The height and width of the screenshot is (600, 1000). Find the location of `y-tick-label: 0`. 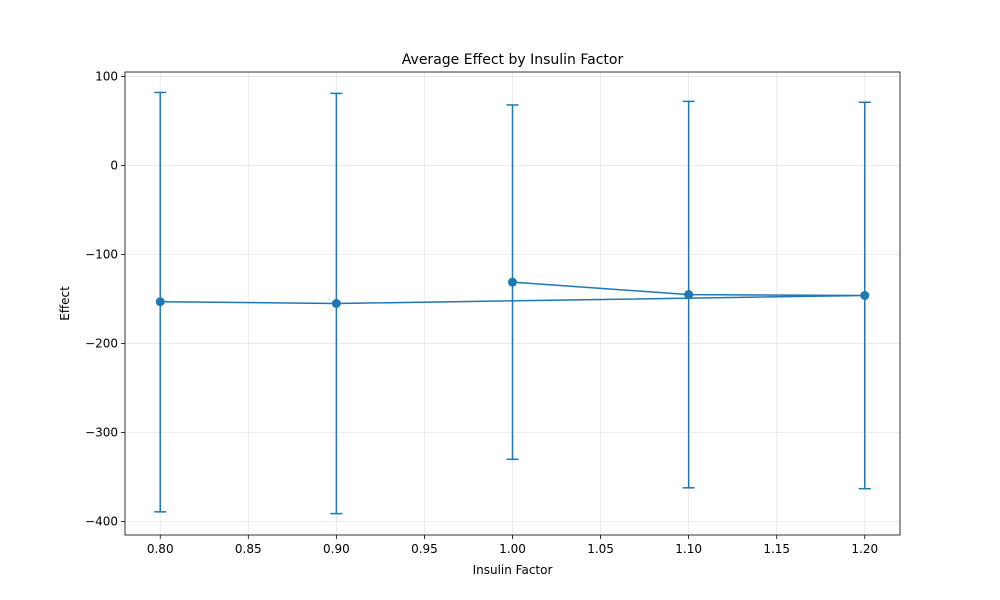

y-tick-label: 0 is located at coordinates (114, 165).